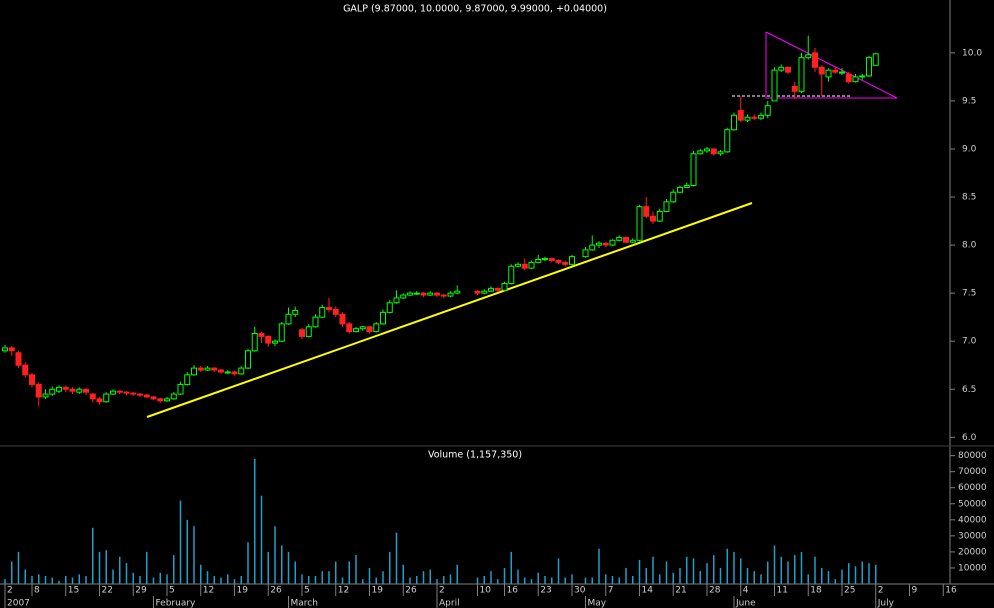 This screenshot has width=994, height=608. What do you see at coordinates (849, 591) in the screenshot?
I see `x-tick-label: 25` at bounding box center [849, 591].